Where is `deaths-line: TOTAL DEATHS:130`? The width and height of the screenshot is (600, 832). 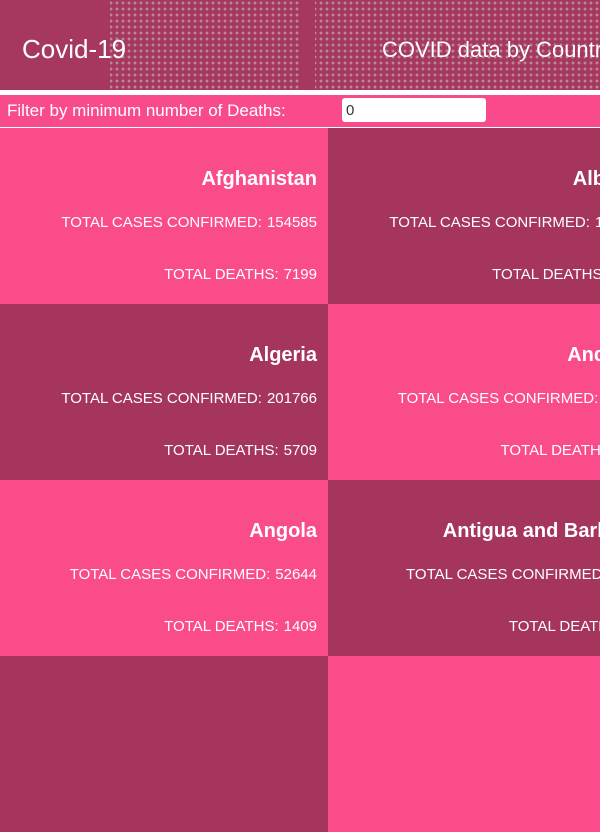
deaths-line: TOTAL DEATHS:130 is located at coordinates (550, 450).